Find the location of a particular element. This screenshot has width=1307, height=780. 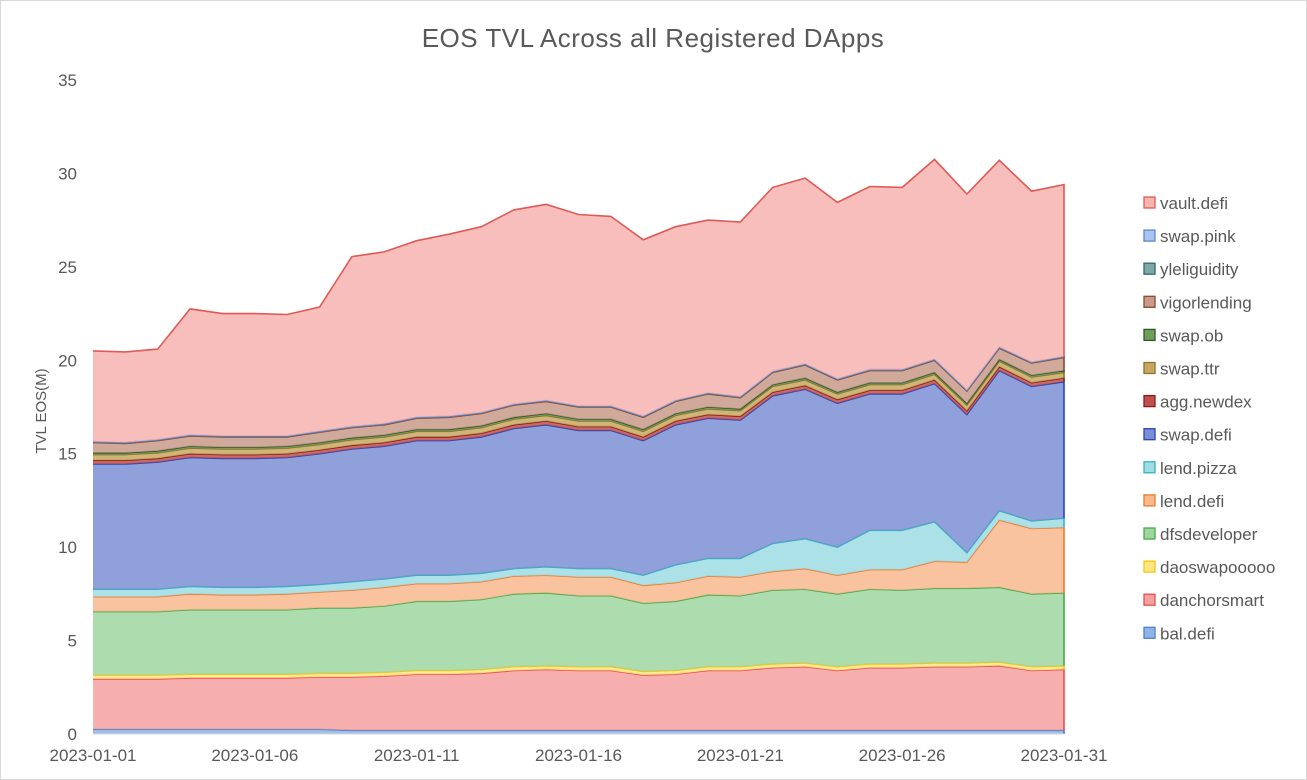

legend-label-swap-ob: swap.ob is located at coordinates (1191, 335).